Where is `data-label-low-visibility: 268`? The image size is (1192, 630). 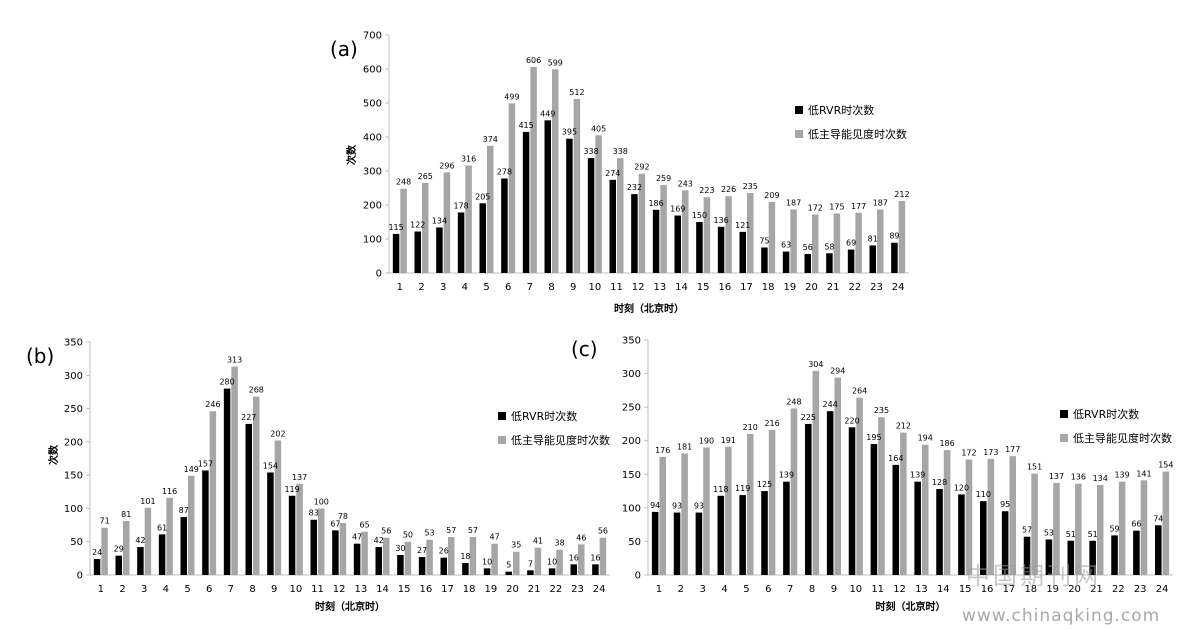
data-label-low-visibility: 268 is located at coordinates (256, 390).